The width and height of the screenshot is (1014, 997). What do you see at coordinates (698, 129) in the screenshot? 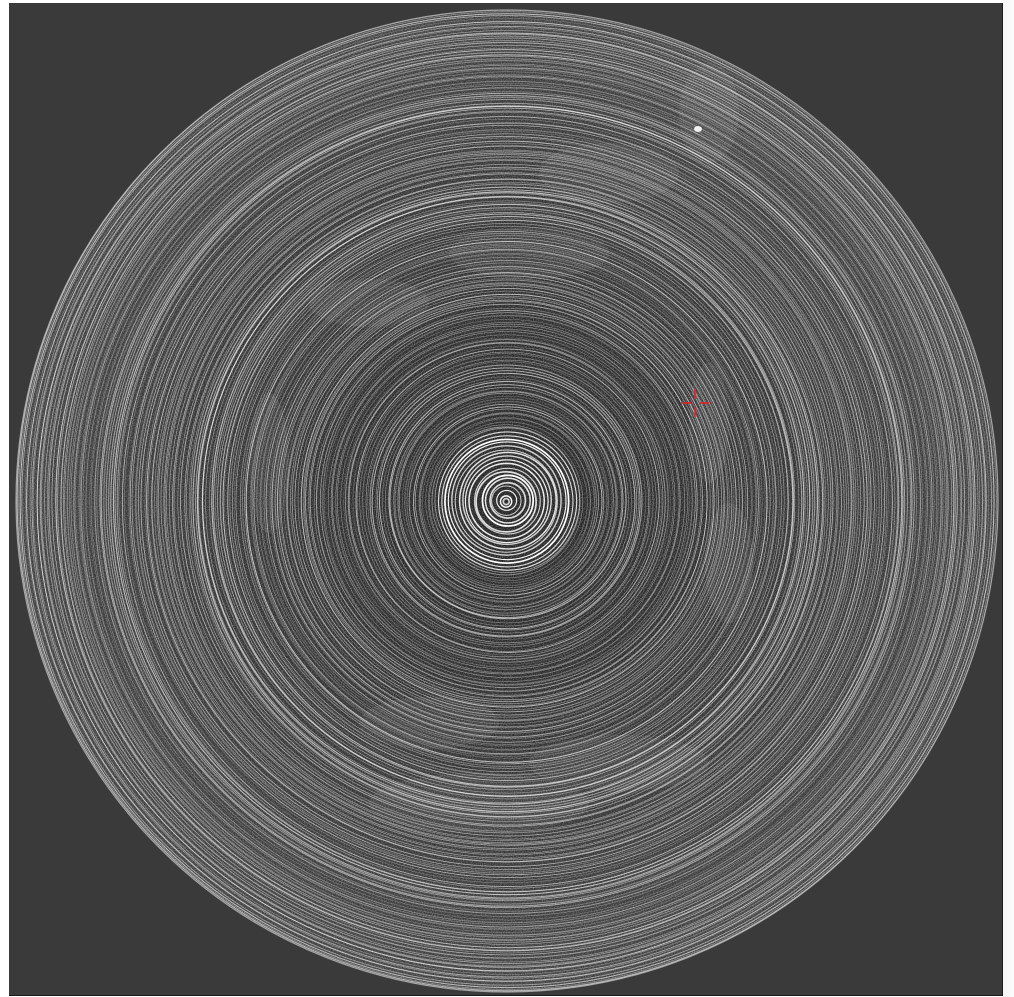
I see `bright-spot` at bounding box center [698, 129].